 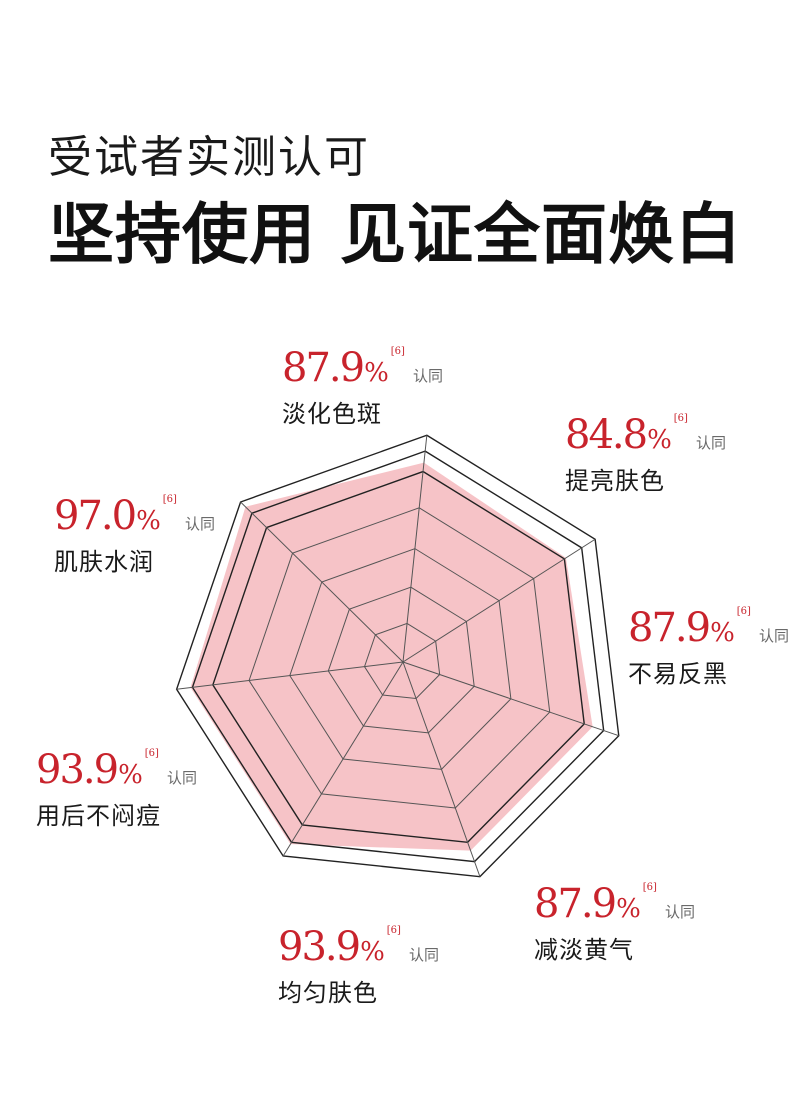 What do you see at coordinates (395, 234) in the screenshot?
I see `page-title: 坚持使用 见证全面焕白` at bounding box center [395, 234].